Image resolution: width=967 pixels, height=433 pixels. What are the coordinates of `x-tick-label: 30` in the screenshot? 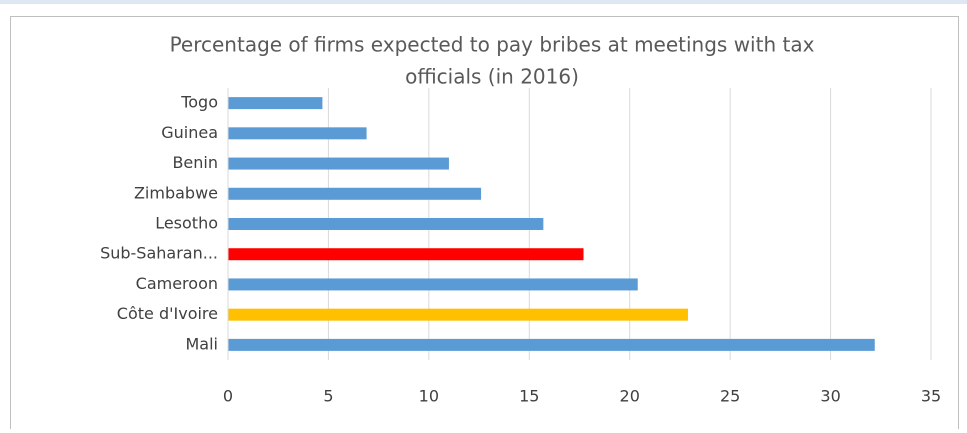 It's located at (830, 396).